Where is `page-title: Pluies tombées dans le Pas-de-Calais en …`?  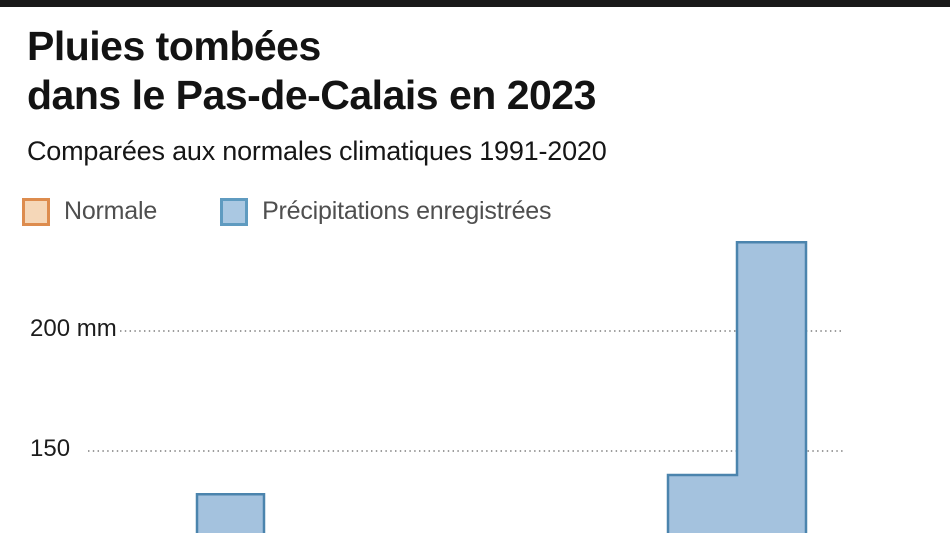 page-title: Pluies tombées dans le Pas-de-Calais en … is located at coordinates (311, 71).